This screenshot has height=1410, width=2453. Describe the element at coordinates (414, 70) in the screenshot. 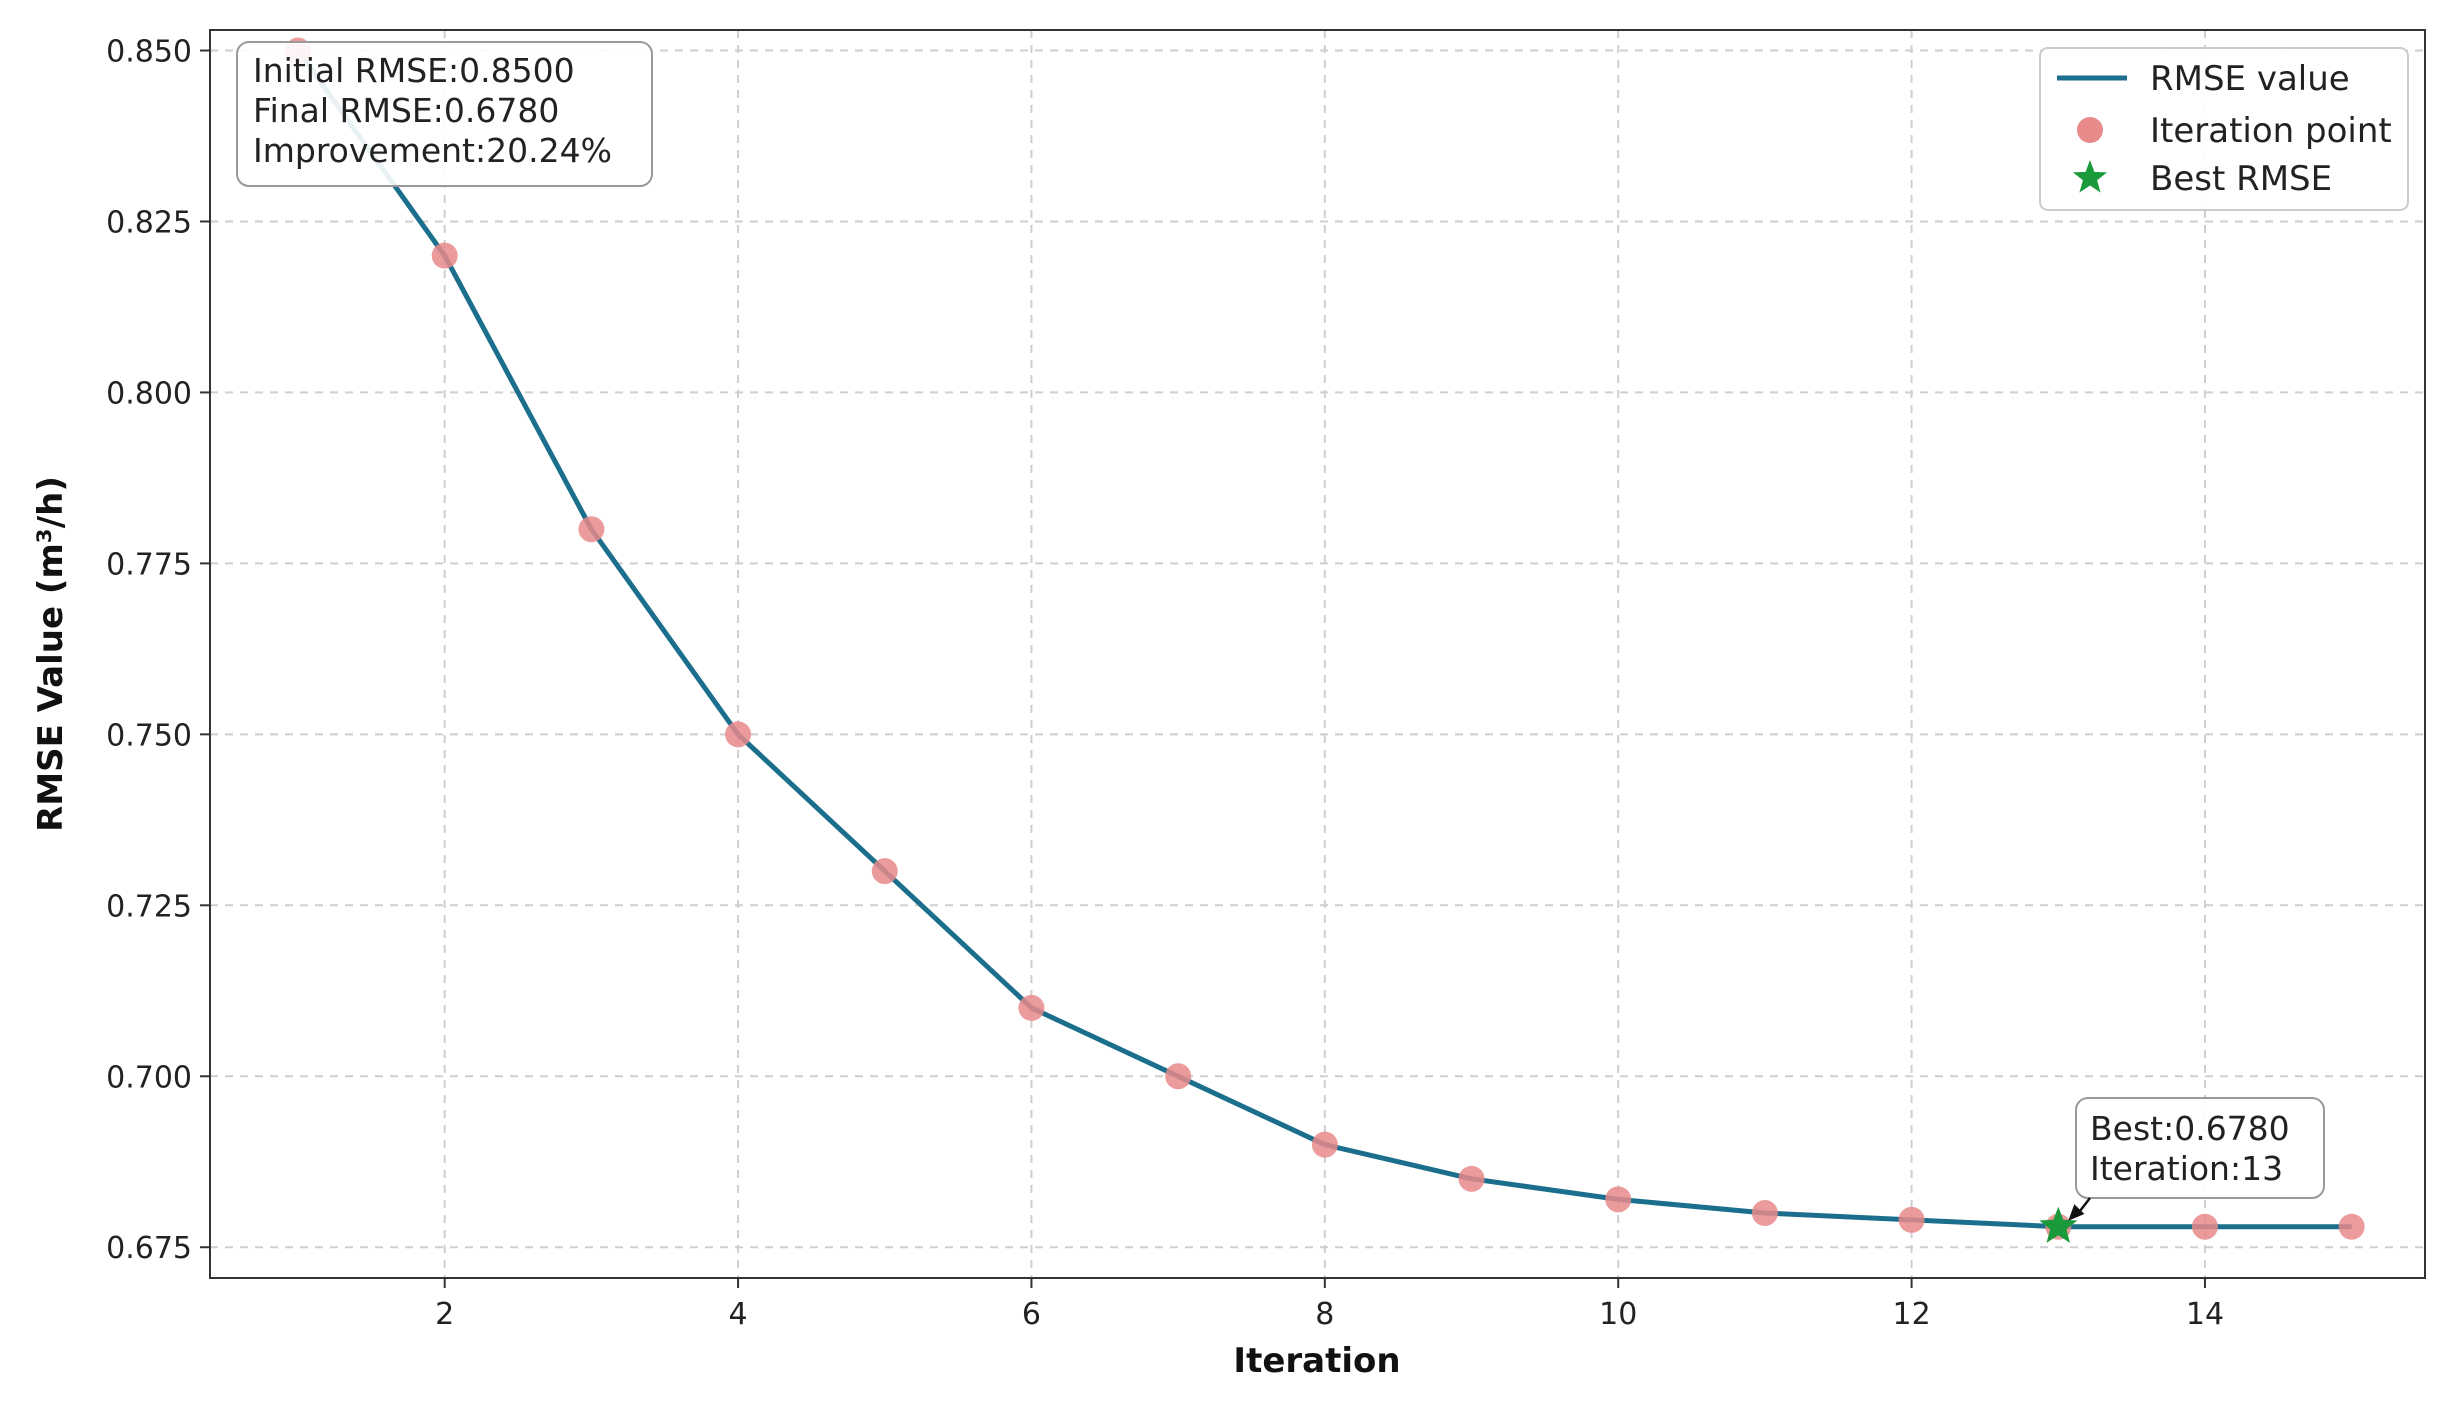

I see `summary-initial-line: Initial RMSE:0.8500` at that location.